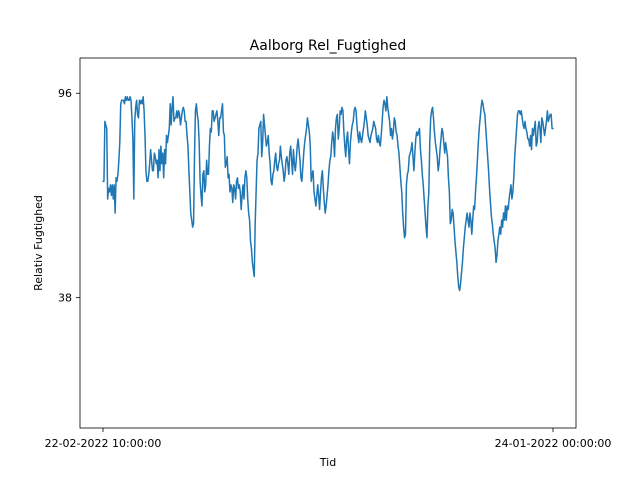 The height and width of the screenshot is (480, 640). What do you see at coordinates (69, 196) in the screenshot?
I see `y-axis-ticks: 38 96` at bounding box center [69, 196].